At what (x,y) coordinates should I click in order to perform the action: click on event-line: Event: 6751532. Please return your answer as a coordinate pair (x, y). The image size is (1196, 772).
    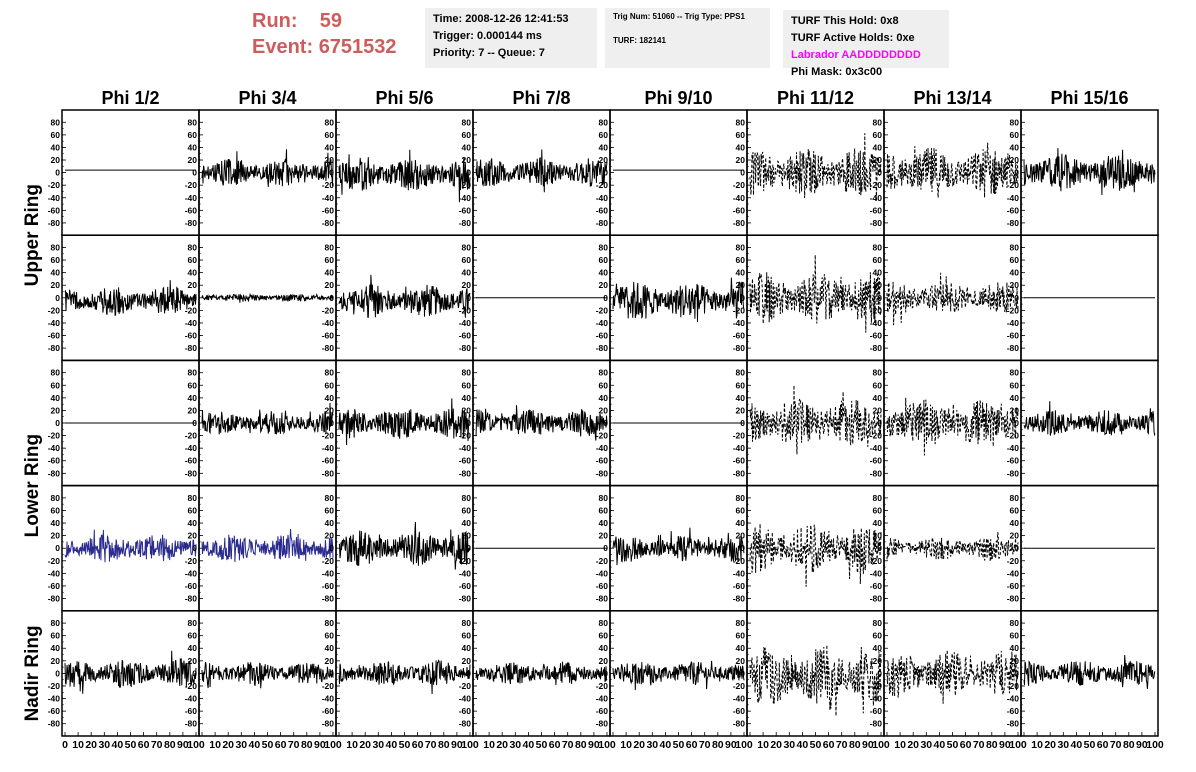
    Looking at the image, I should click on (337, 47).